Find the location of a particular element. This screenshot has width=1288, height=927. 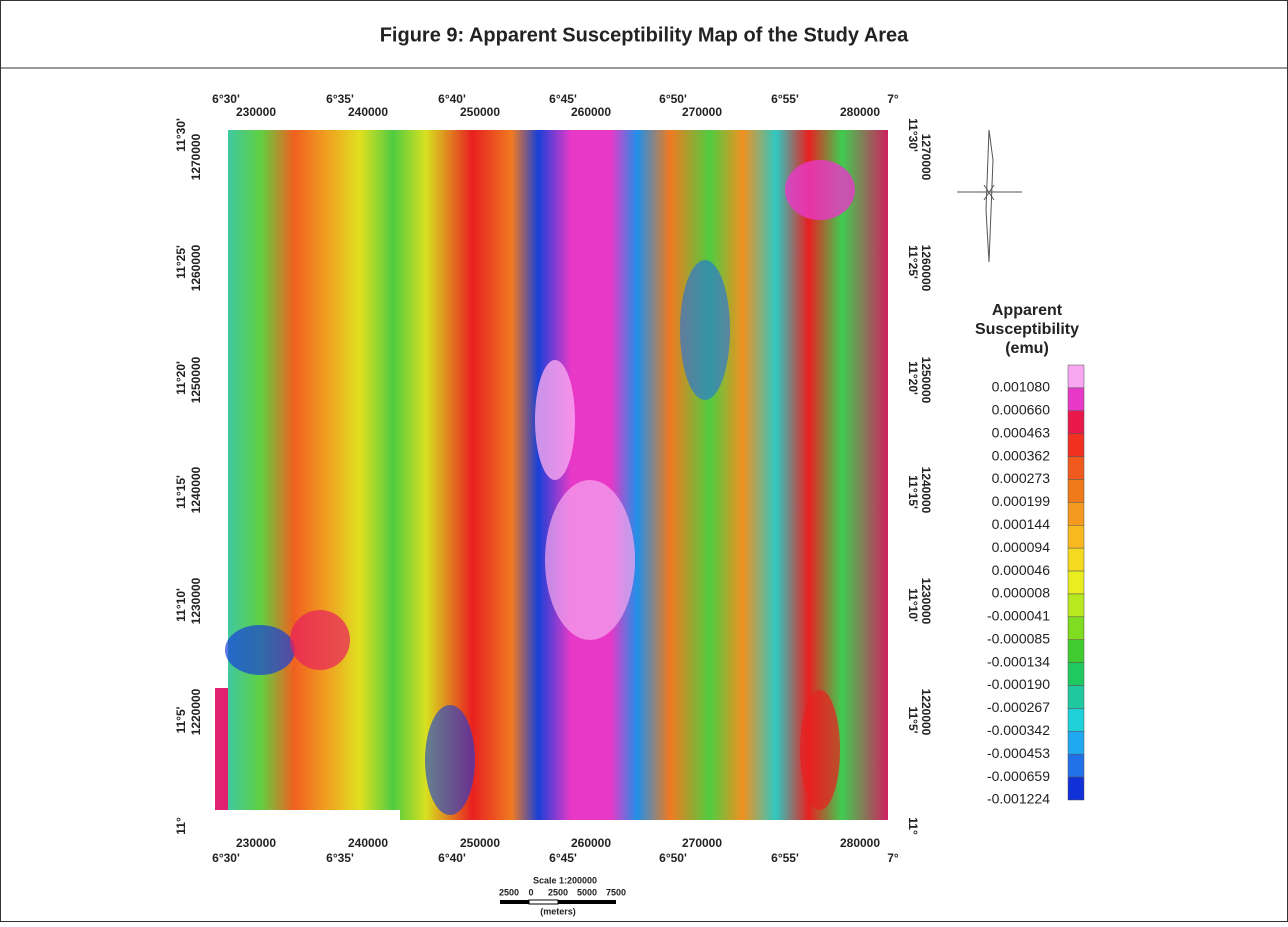

legend-label: 0.000144 is located at coordinates (1021, 524).